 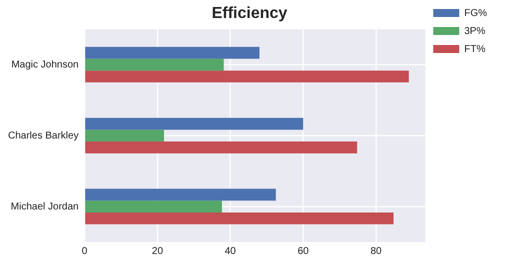 What do you see at coordinates (475, 49) in the screenshot?
I see `legend-label: FT%` at bounding box center [475, 49].